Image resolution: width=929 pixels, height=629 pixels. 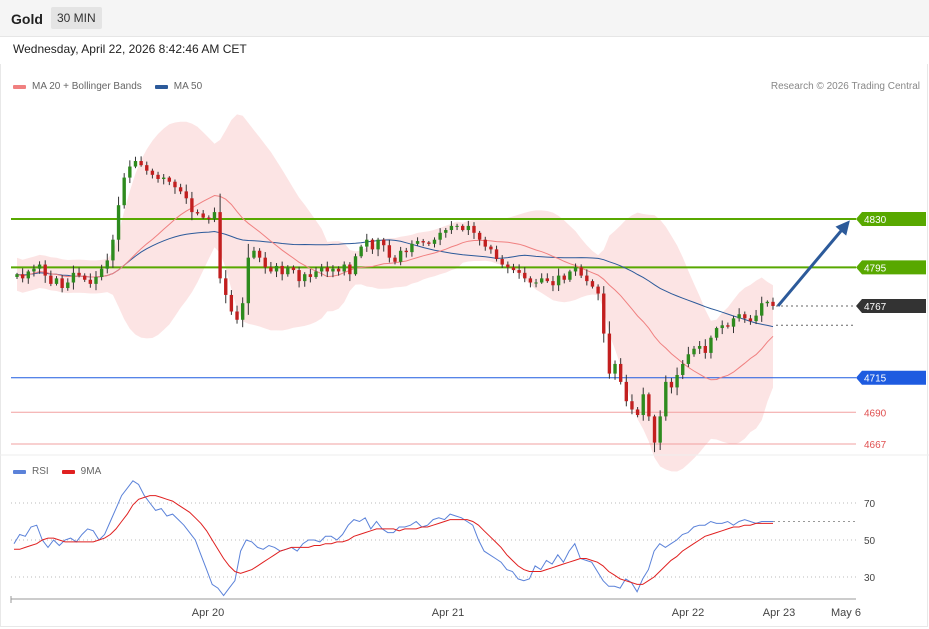 I want to click on level-4715-tag, so click(x=891, y=377).